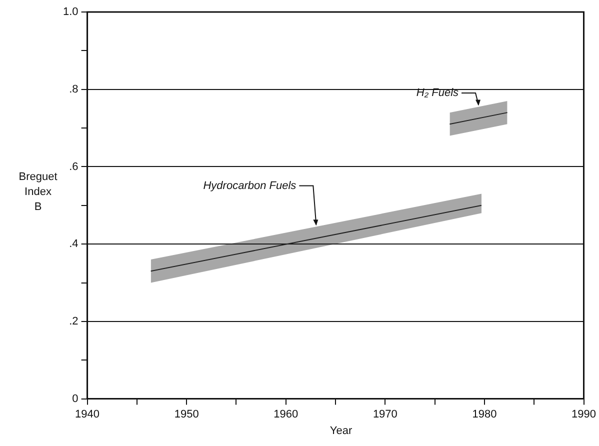  What do you see at coordinates (87, 414) in the screenshot?
I see `x-tick-label: 1940` at bounding box center [87, 414].